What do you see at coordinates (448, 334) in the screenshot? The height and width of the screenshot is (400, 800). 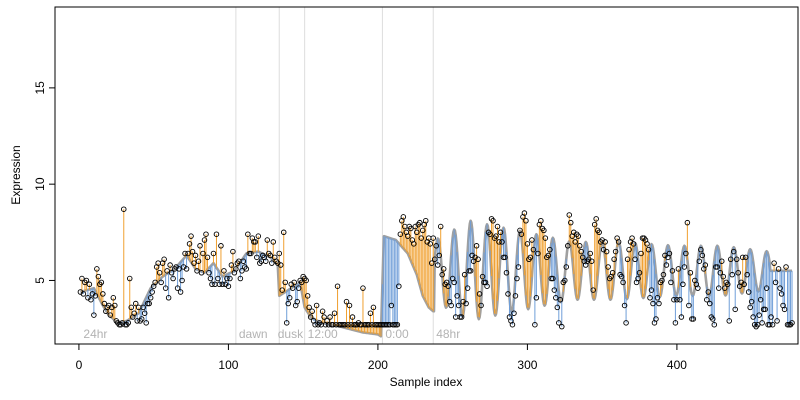 I see `region-label: 48hr` at bounding box center [448, 334].